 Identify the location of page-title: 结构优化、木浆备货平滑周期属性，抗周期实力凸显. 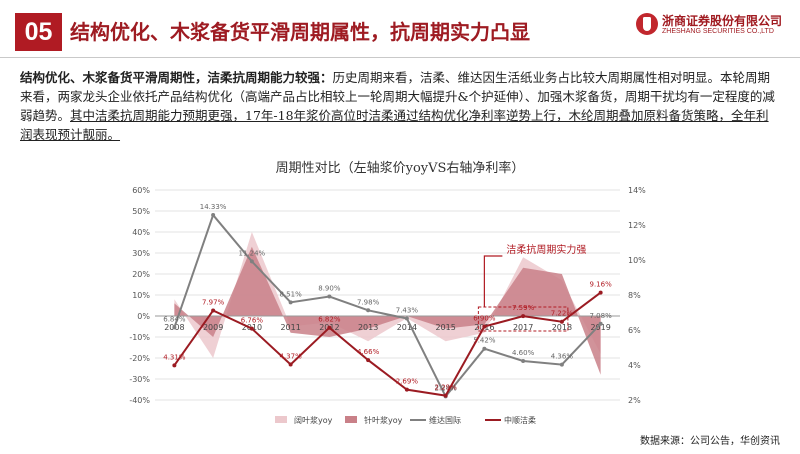
(300, 32).